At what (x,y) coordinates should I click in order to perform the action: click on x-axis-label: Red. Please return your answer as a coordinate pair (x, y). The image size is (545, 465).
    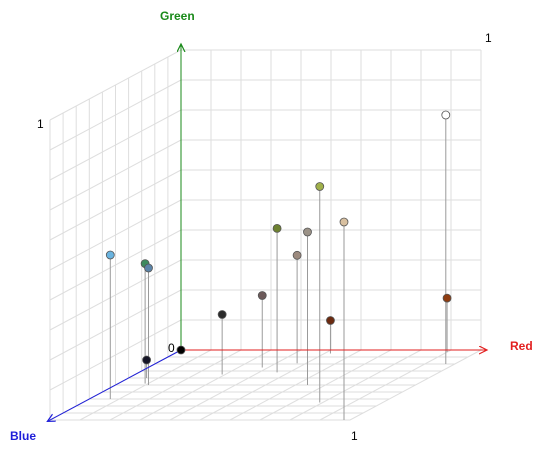
    Looking at the image, I should click on (521, 346).